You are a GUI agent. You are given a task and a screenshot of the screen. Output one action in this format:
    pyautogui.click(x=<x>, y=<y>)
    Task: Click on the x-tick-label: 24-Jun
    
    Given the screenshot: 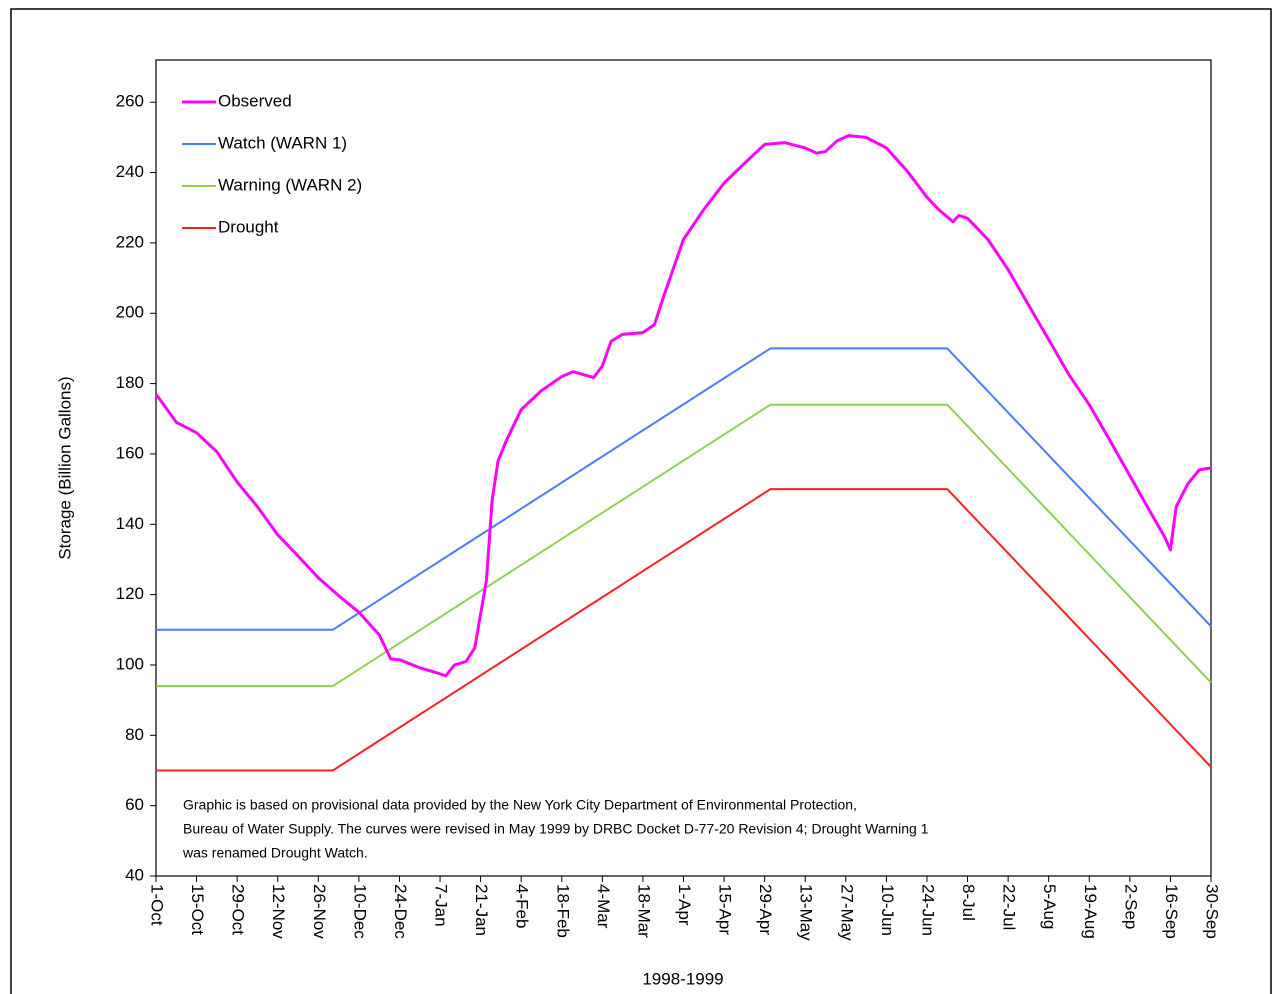 What is the action you would take?
    pyautogui.click(x=927, y=910)
    